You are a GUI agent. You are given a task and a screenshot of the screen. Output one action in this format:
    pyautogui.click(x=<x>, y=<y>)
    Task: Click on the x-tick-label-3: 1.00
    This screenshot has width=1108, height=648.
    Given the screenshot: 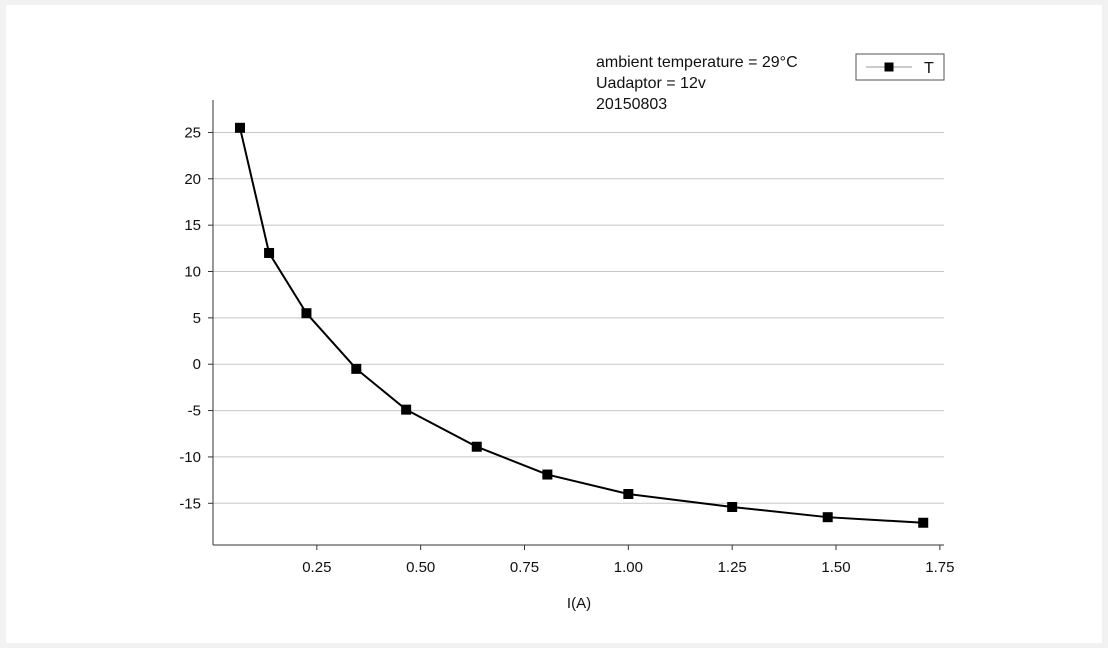 What is the action you would take?
    pyautogui.click(x=628, y=567)
    